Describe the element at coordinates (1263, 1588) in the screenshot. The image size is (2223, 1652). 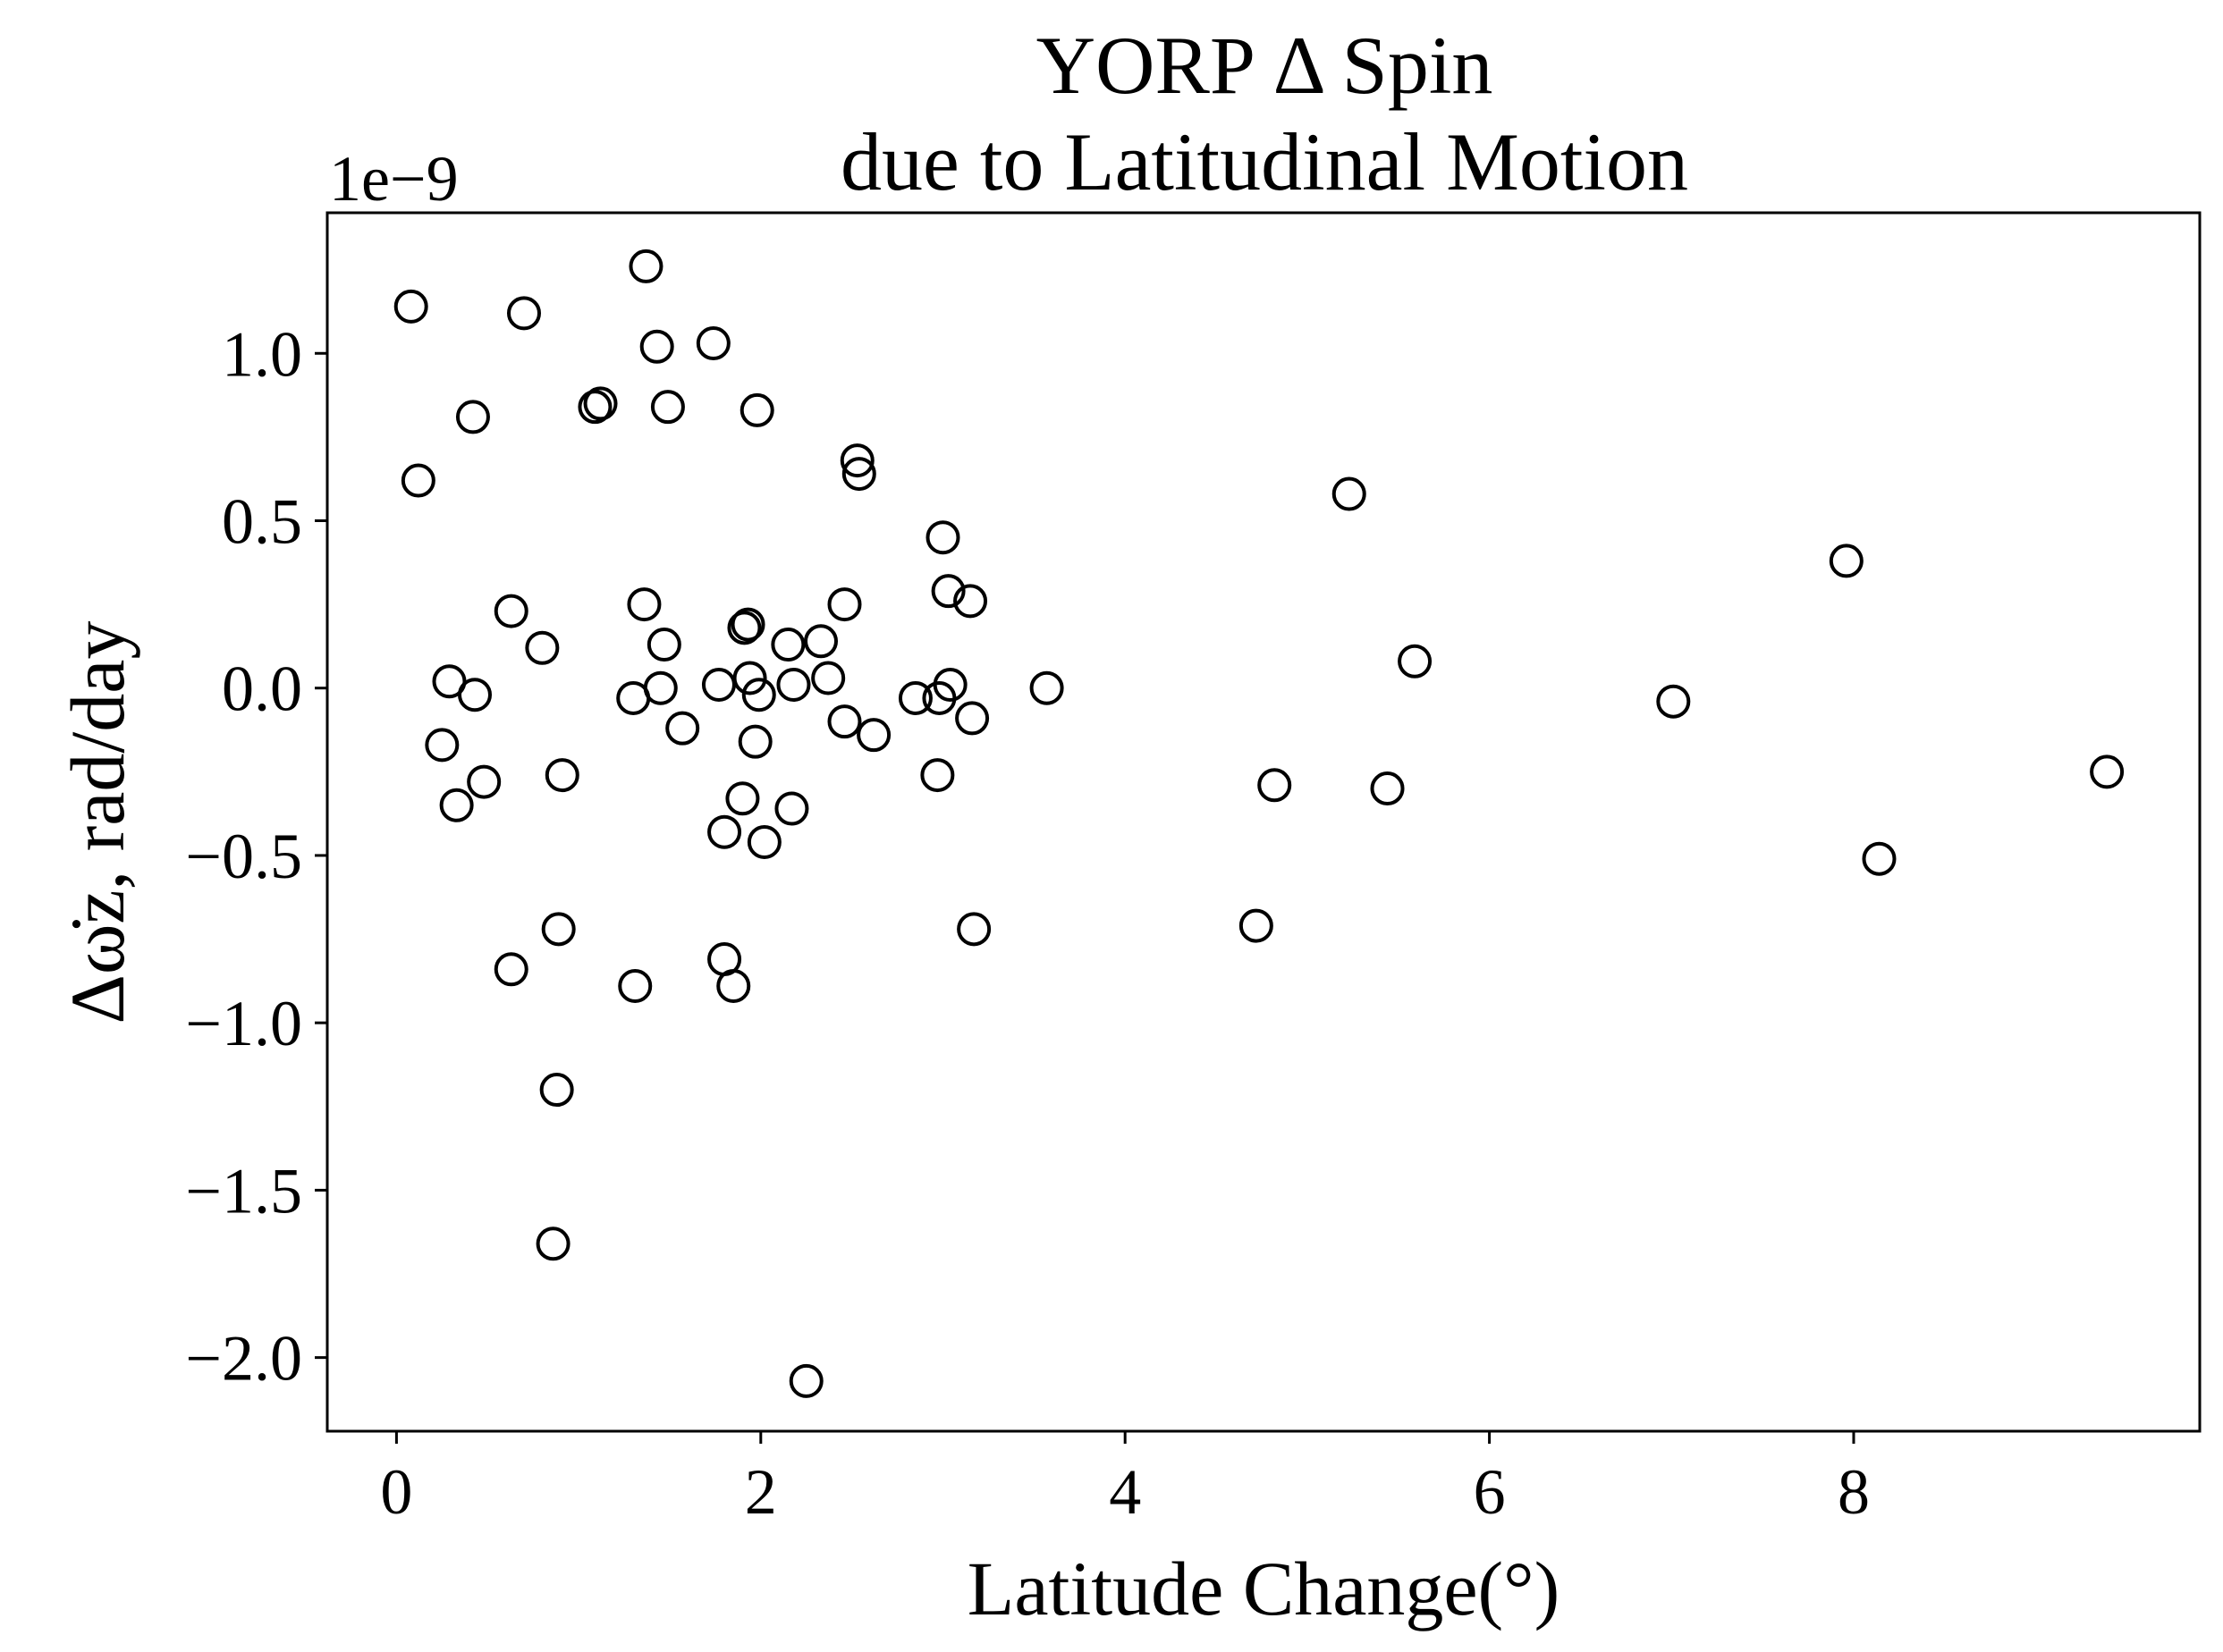
I see `x-axis-label: Latitude Change(°)` at that location.